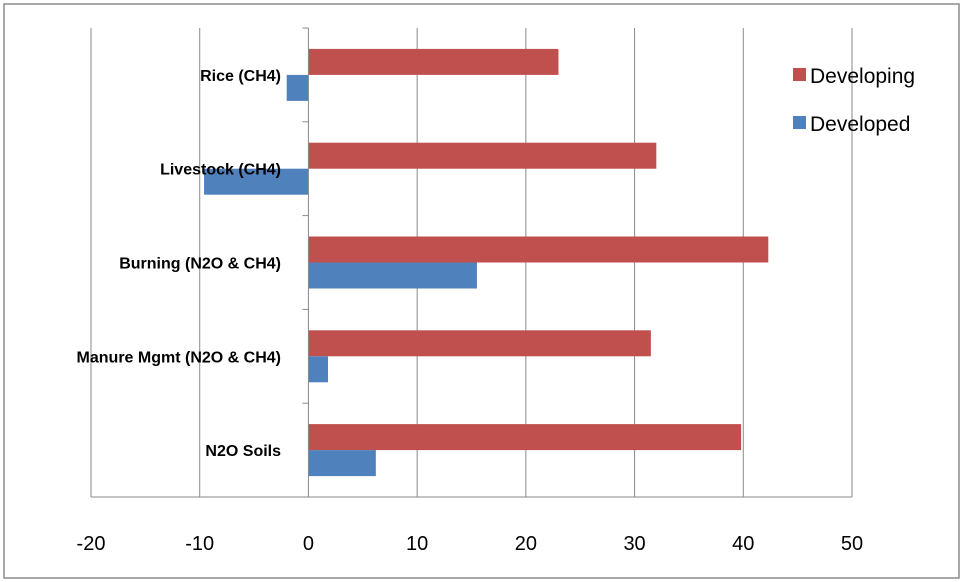 The image size is (964, 582). Describe the element at coordinates (199, 544) in the screenshot. I see `x-tick-label: -10` at that location.